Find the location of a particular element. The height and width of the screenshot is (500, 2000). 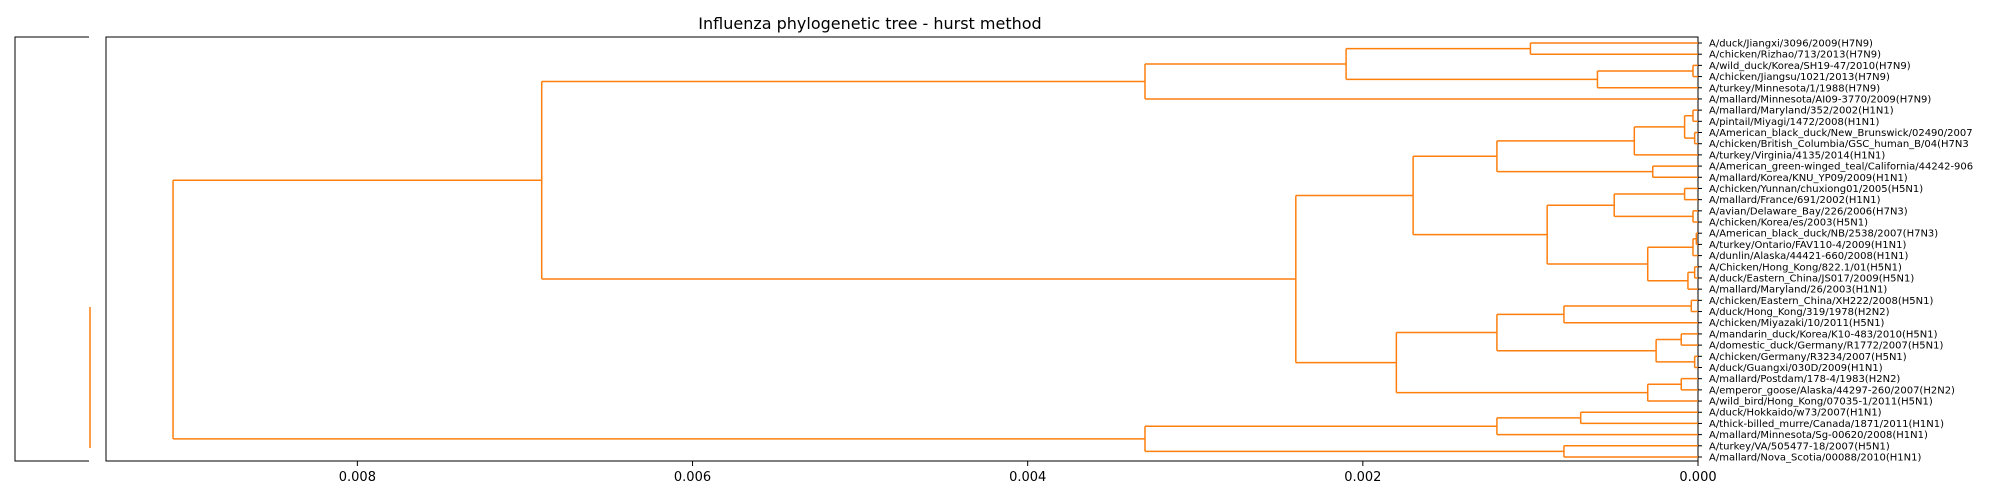

leaf-label-32: A/wild_bird/Hong_Kong/07035-1/2011(H5N1) is located at coordinates (1821, 402).